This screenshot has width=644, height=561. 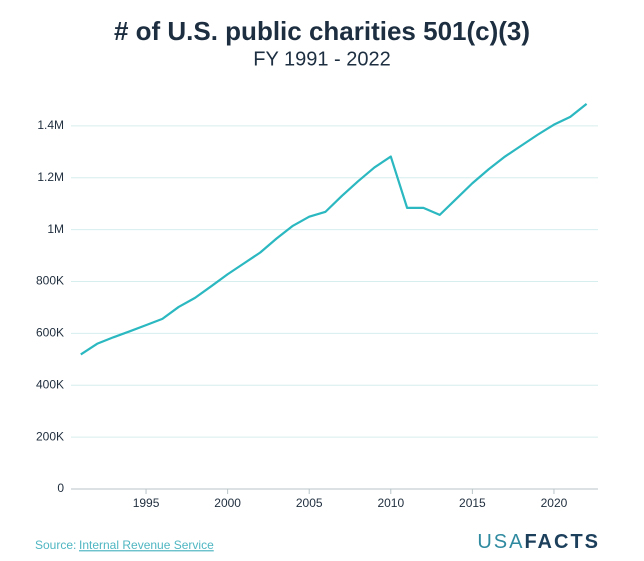 What do you see at coordinates (227, 503) in the screenshot?
I see `x-tick-label: 2000` at bounding box center [227, 503].